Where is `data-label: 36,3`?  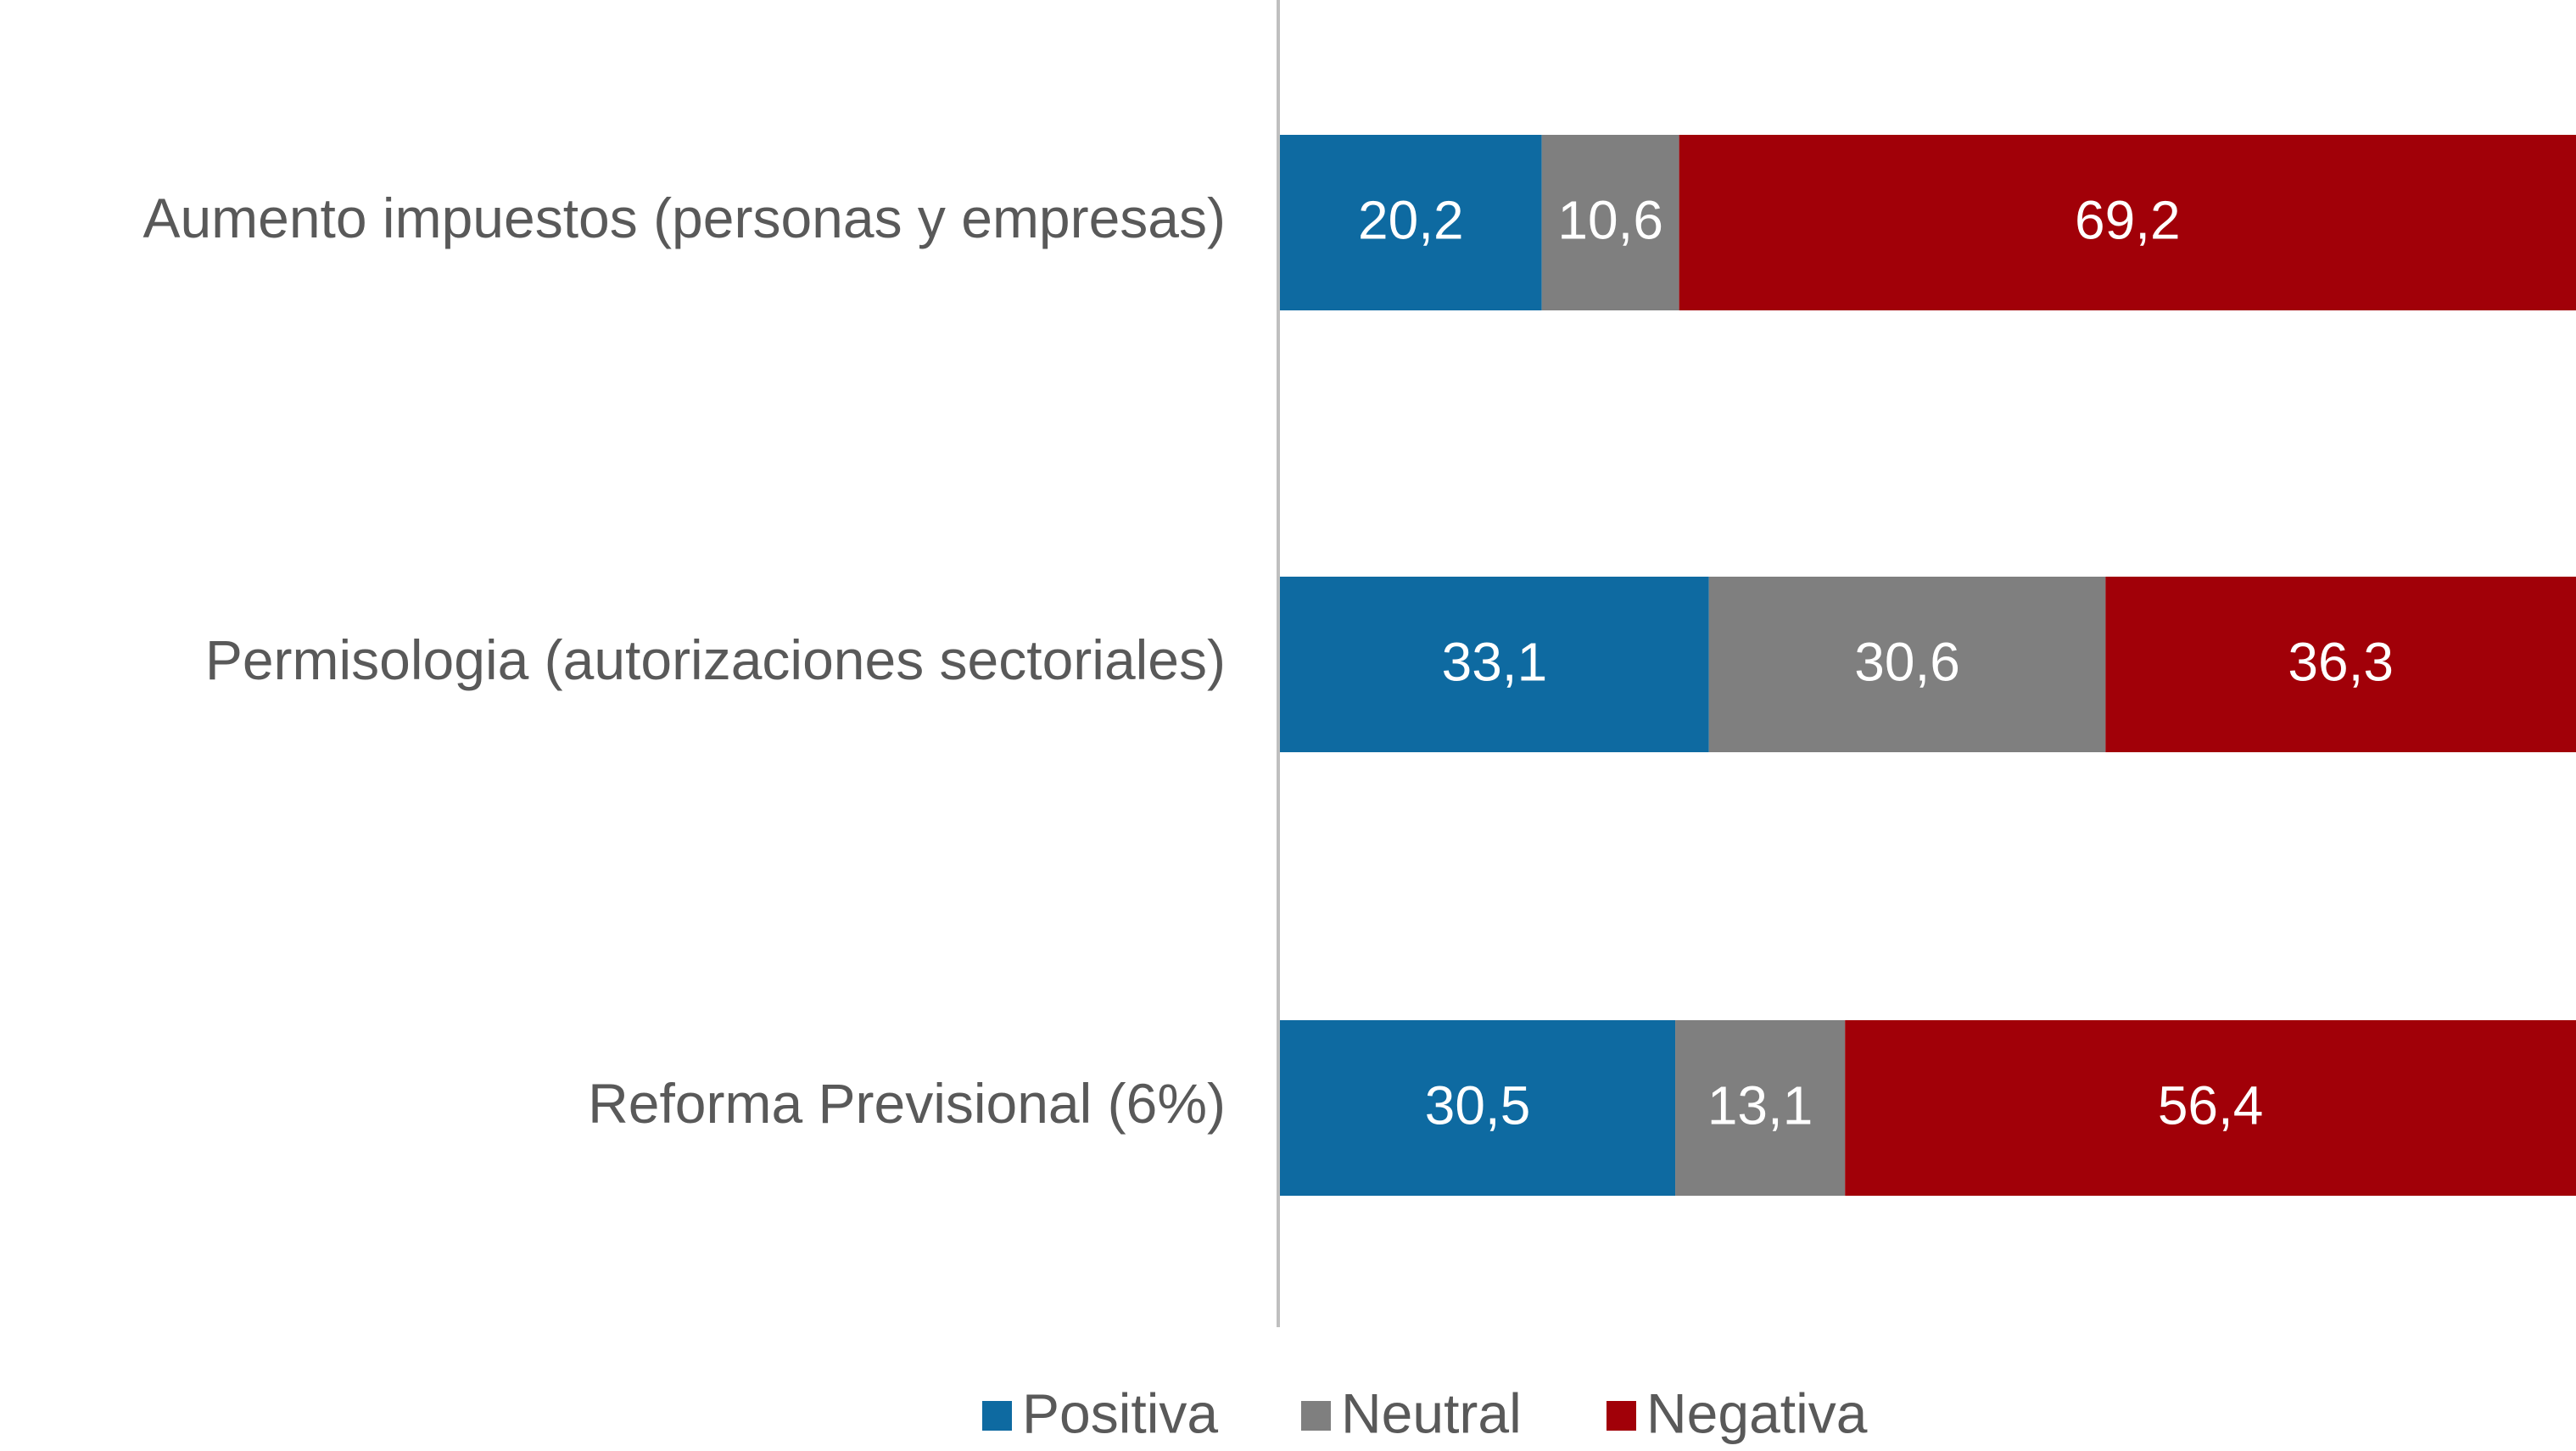 data-label: 36,3 is located at coordinates (2341, 661).